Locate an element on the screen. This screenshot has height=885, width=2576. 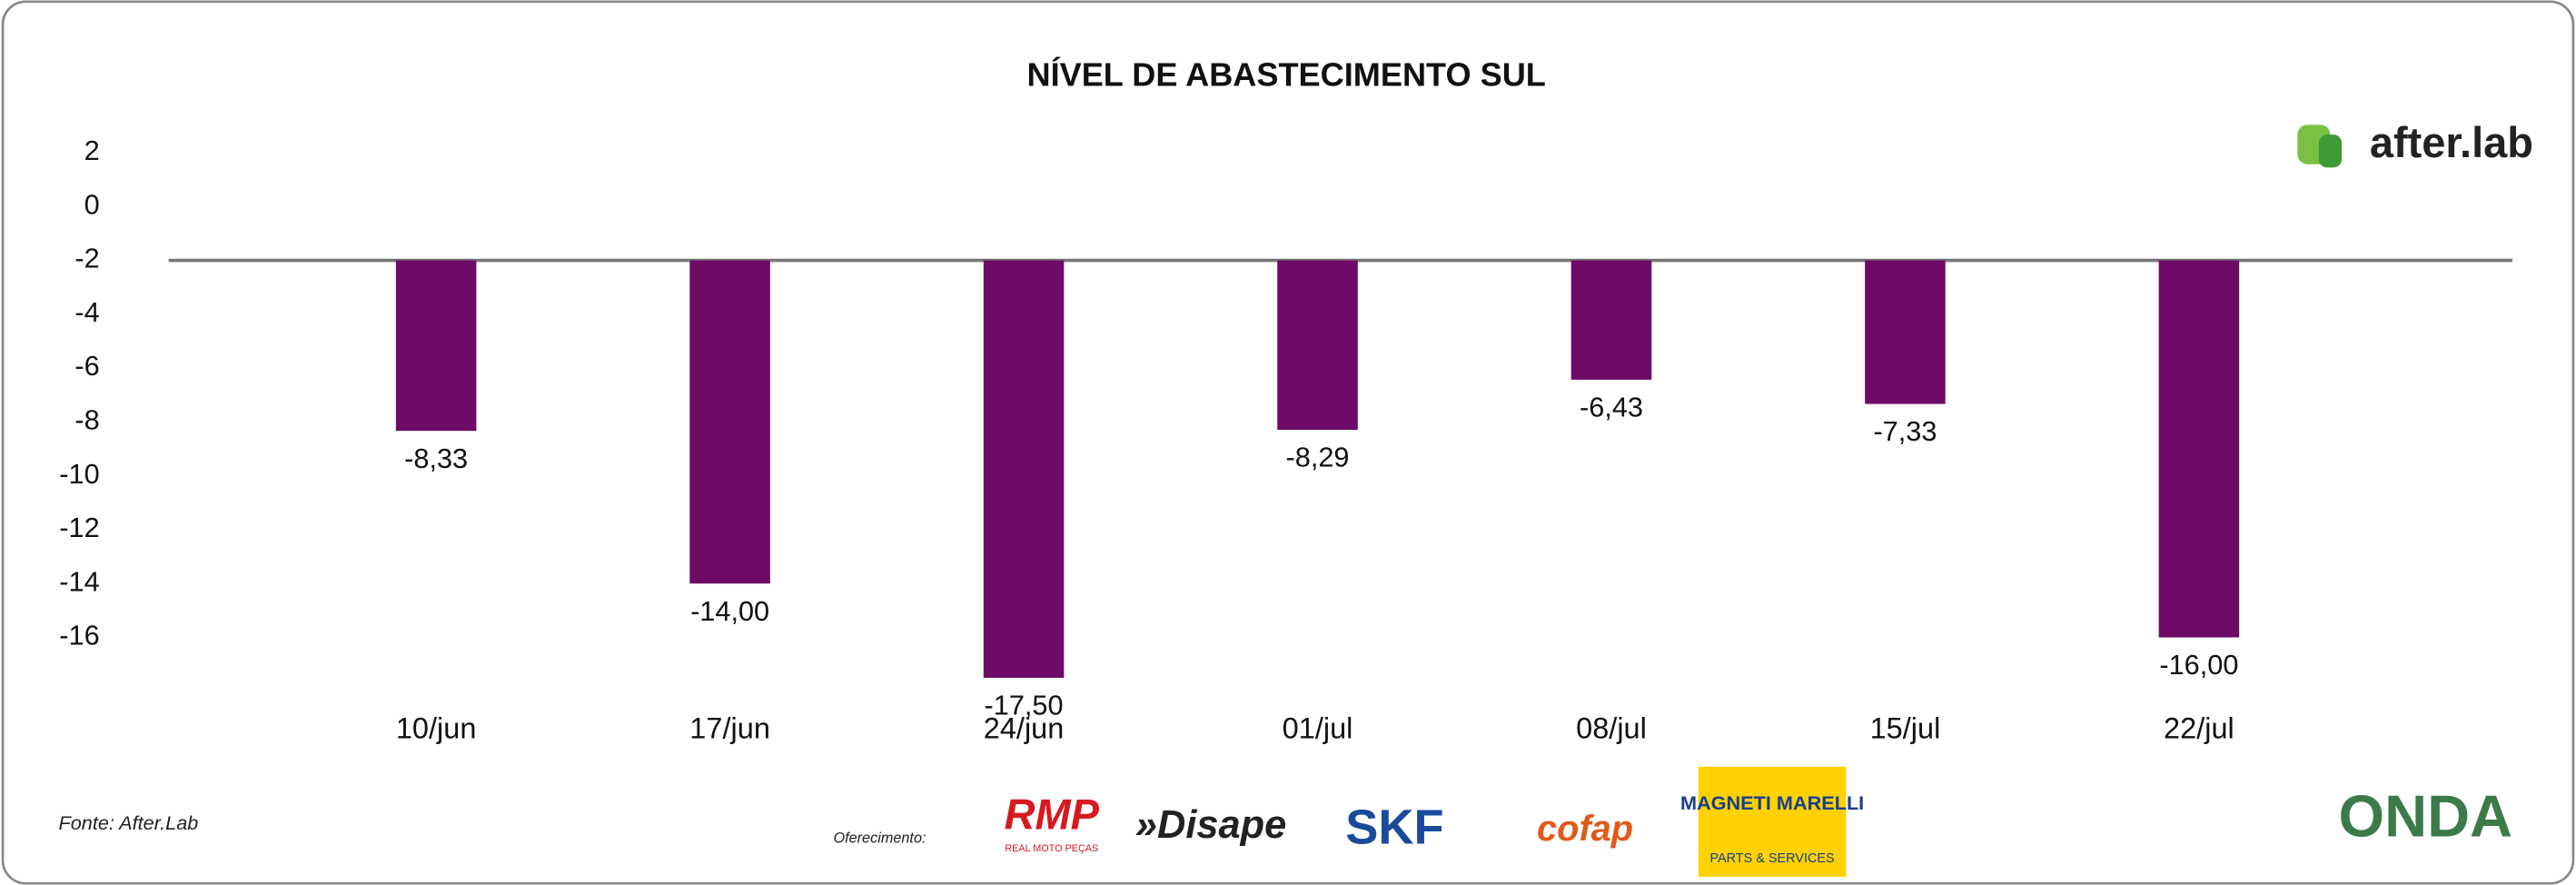
y-tick-label: 0 is located at coordinates (92, 204).